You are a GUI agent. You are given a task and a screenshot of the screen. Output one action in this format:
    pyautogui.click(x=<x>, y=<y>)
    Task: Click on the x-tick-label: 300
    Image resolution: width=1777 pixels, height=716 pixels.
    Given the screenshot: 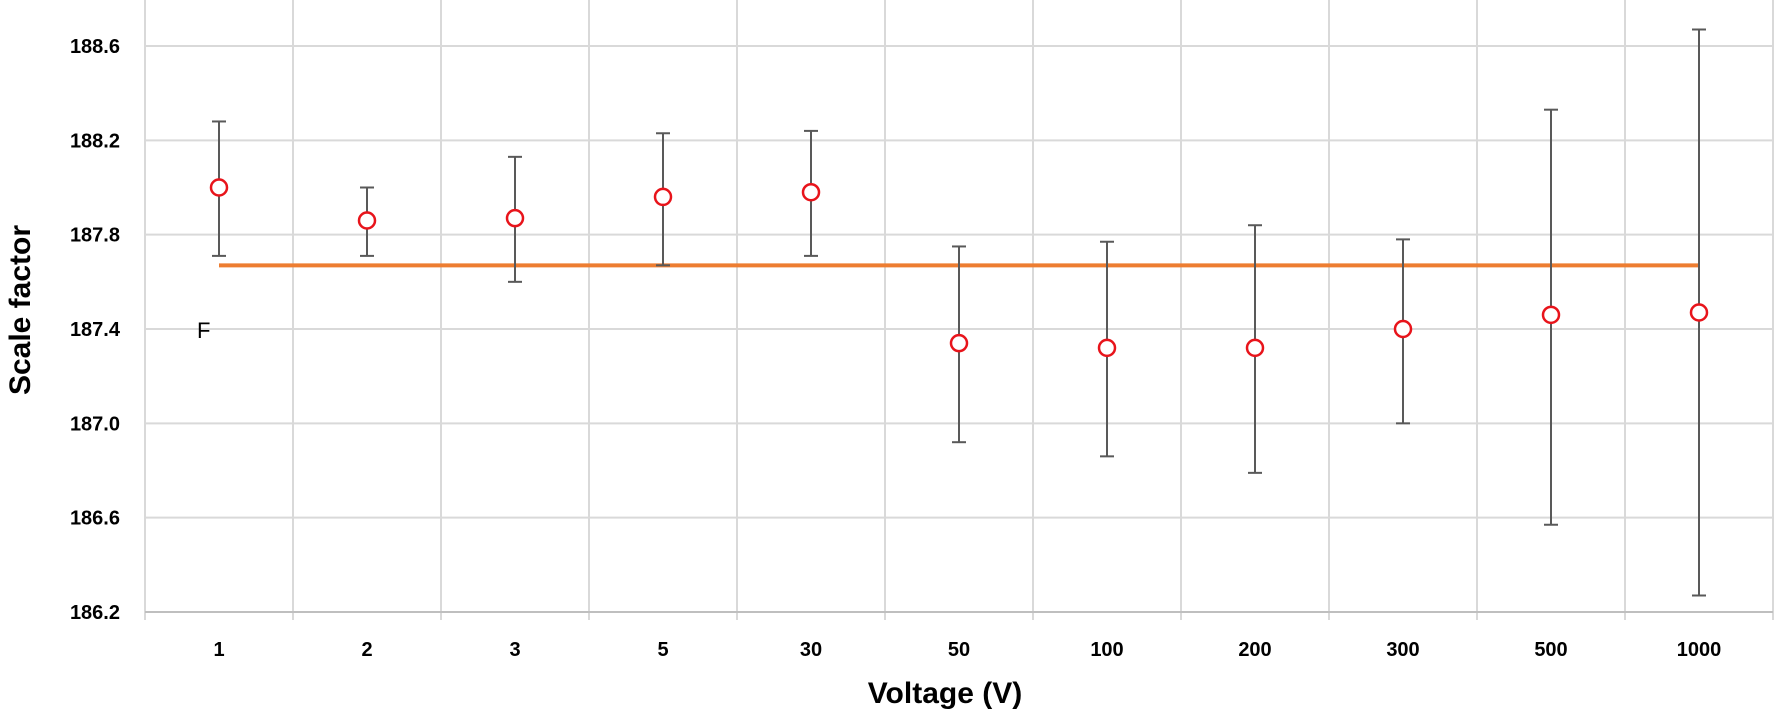 What is the action you would take?
    pyautogui.click(x=1402, y=650)
    